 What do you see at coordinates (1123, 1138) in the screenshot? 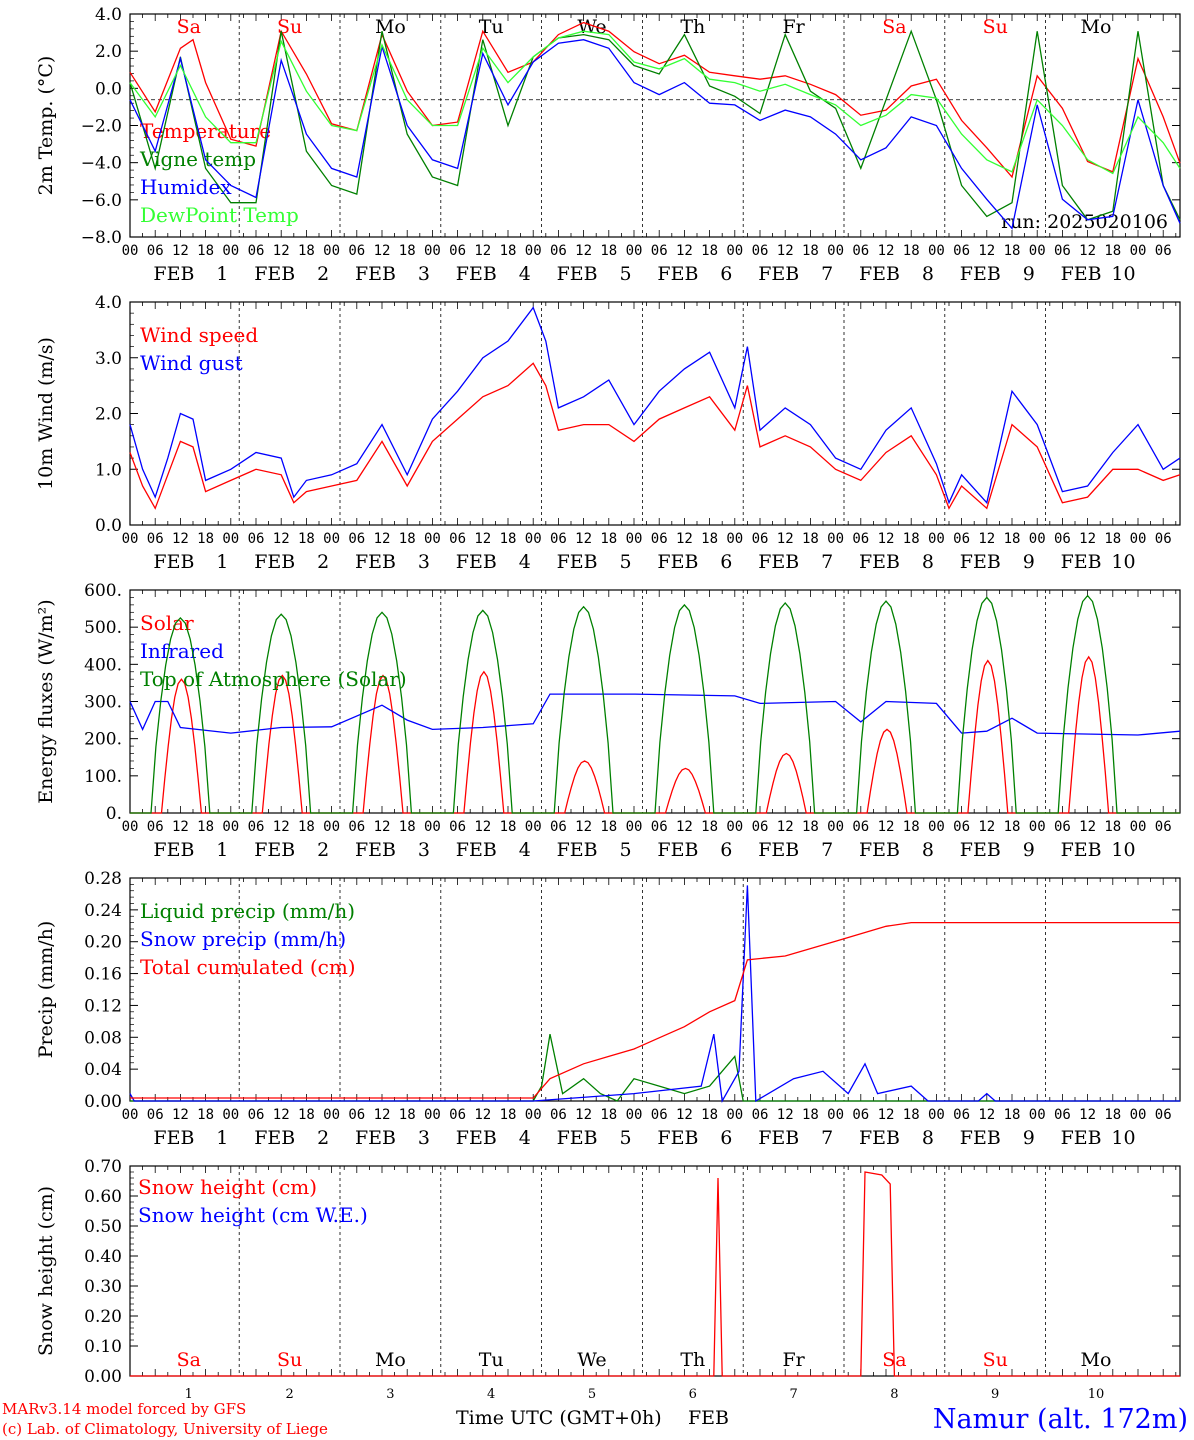
I see `day-number-label: 10` at bounding box center [1123, 1138].